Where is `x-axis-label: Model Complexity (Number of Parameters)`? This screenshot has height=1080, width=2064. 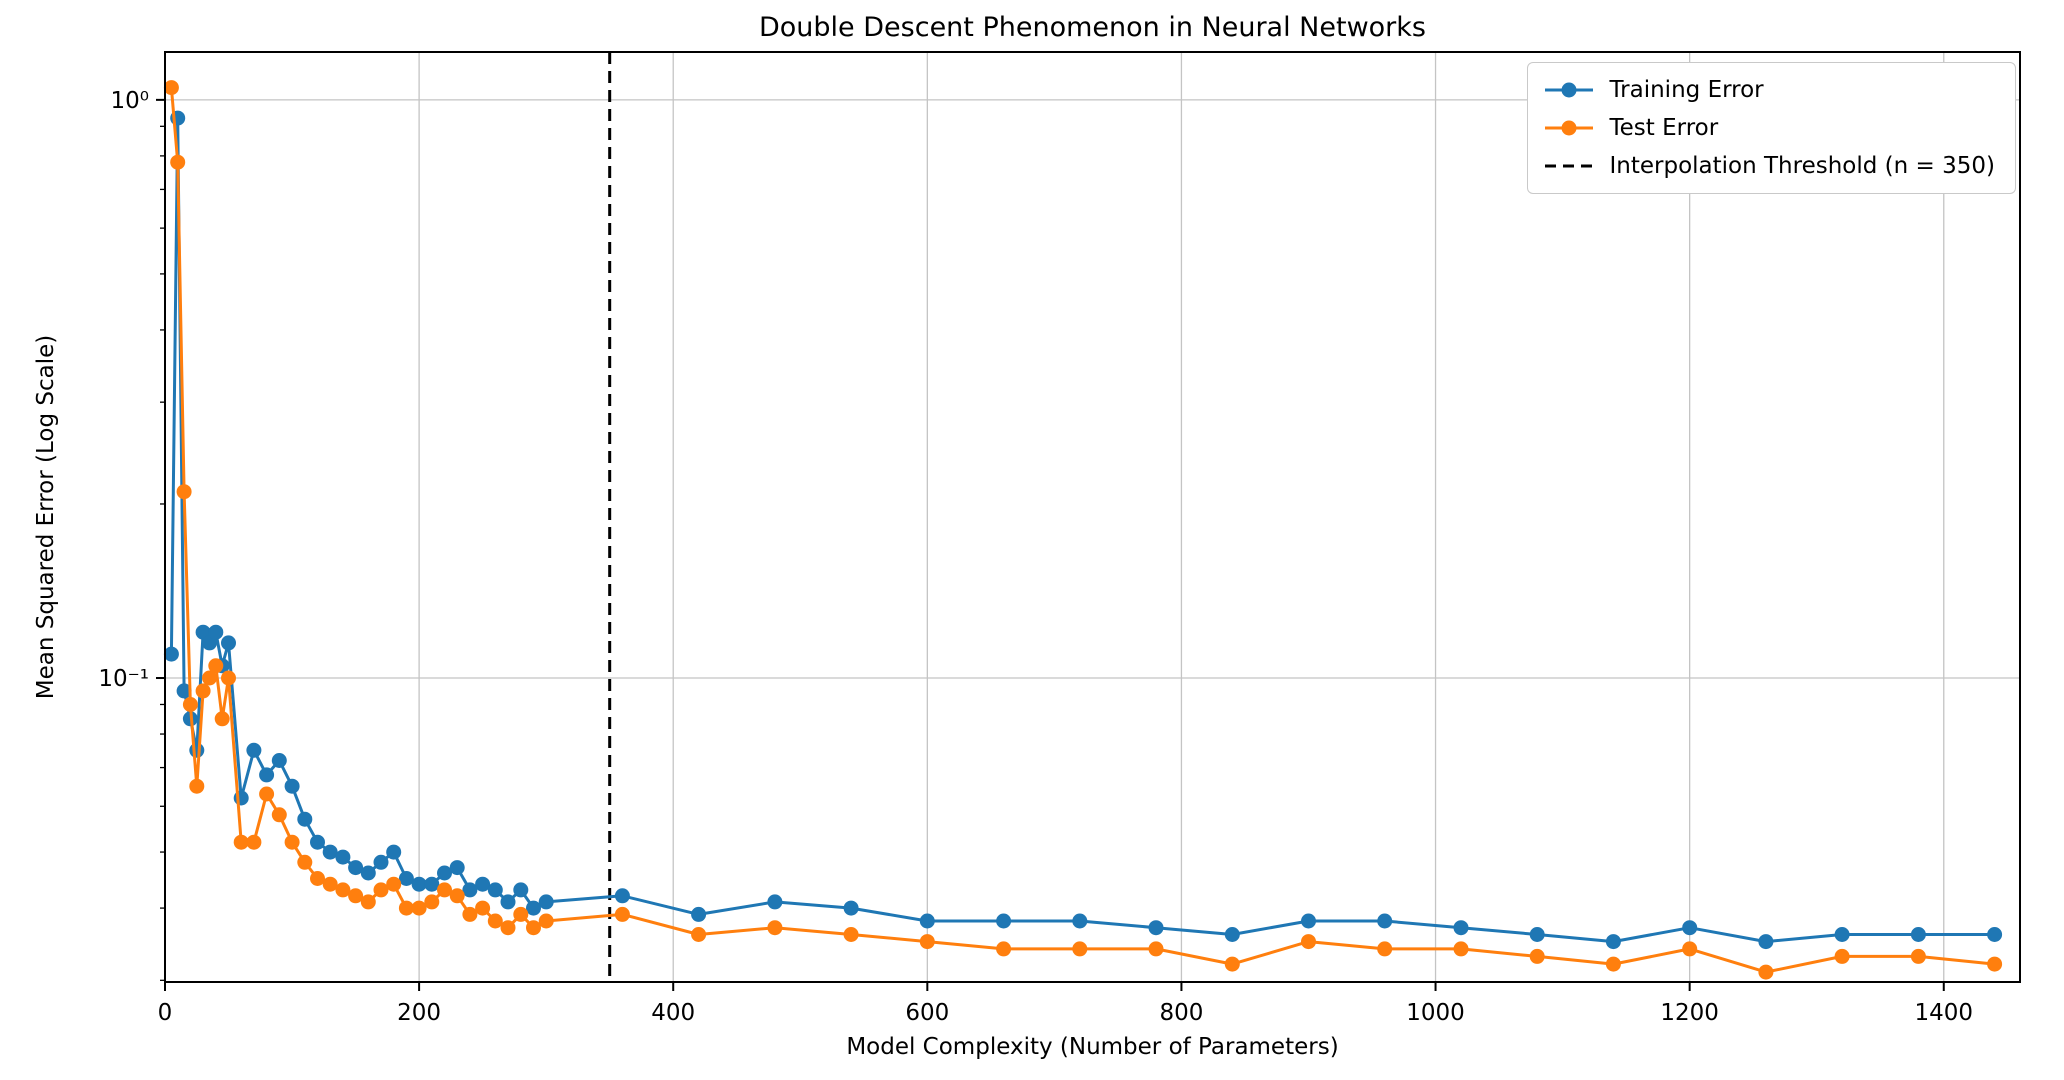 x-axis-label: Model Complexity (Number of Parameters) is located at coordinates (1092, 1047).